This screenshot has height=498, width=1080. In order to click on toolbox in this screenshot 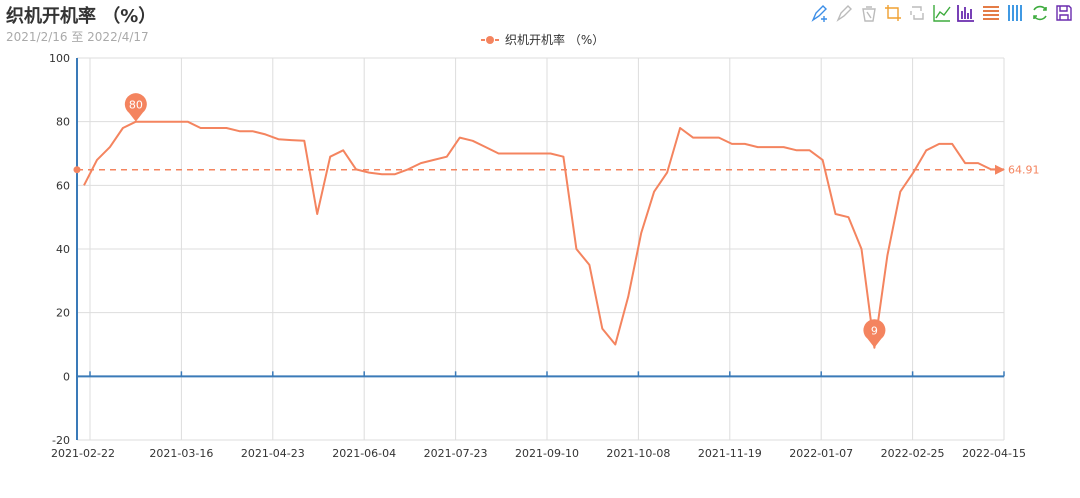, I will do `click(942, 14)`.